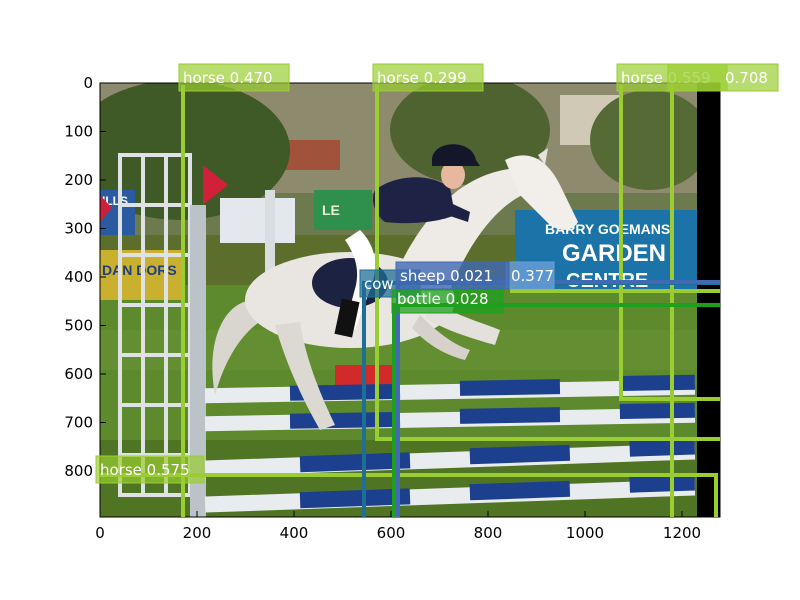 This screenshot has height=600, width=800. What do you see at coordinates (488, 533) in the screenshot?
I see `x-tick-label: 800` at bounding box center [488, 533].